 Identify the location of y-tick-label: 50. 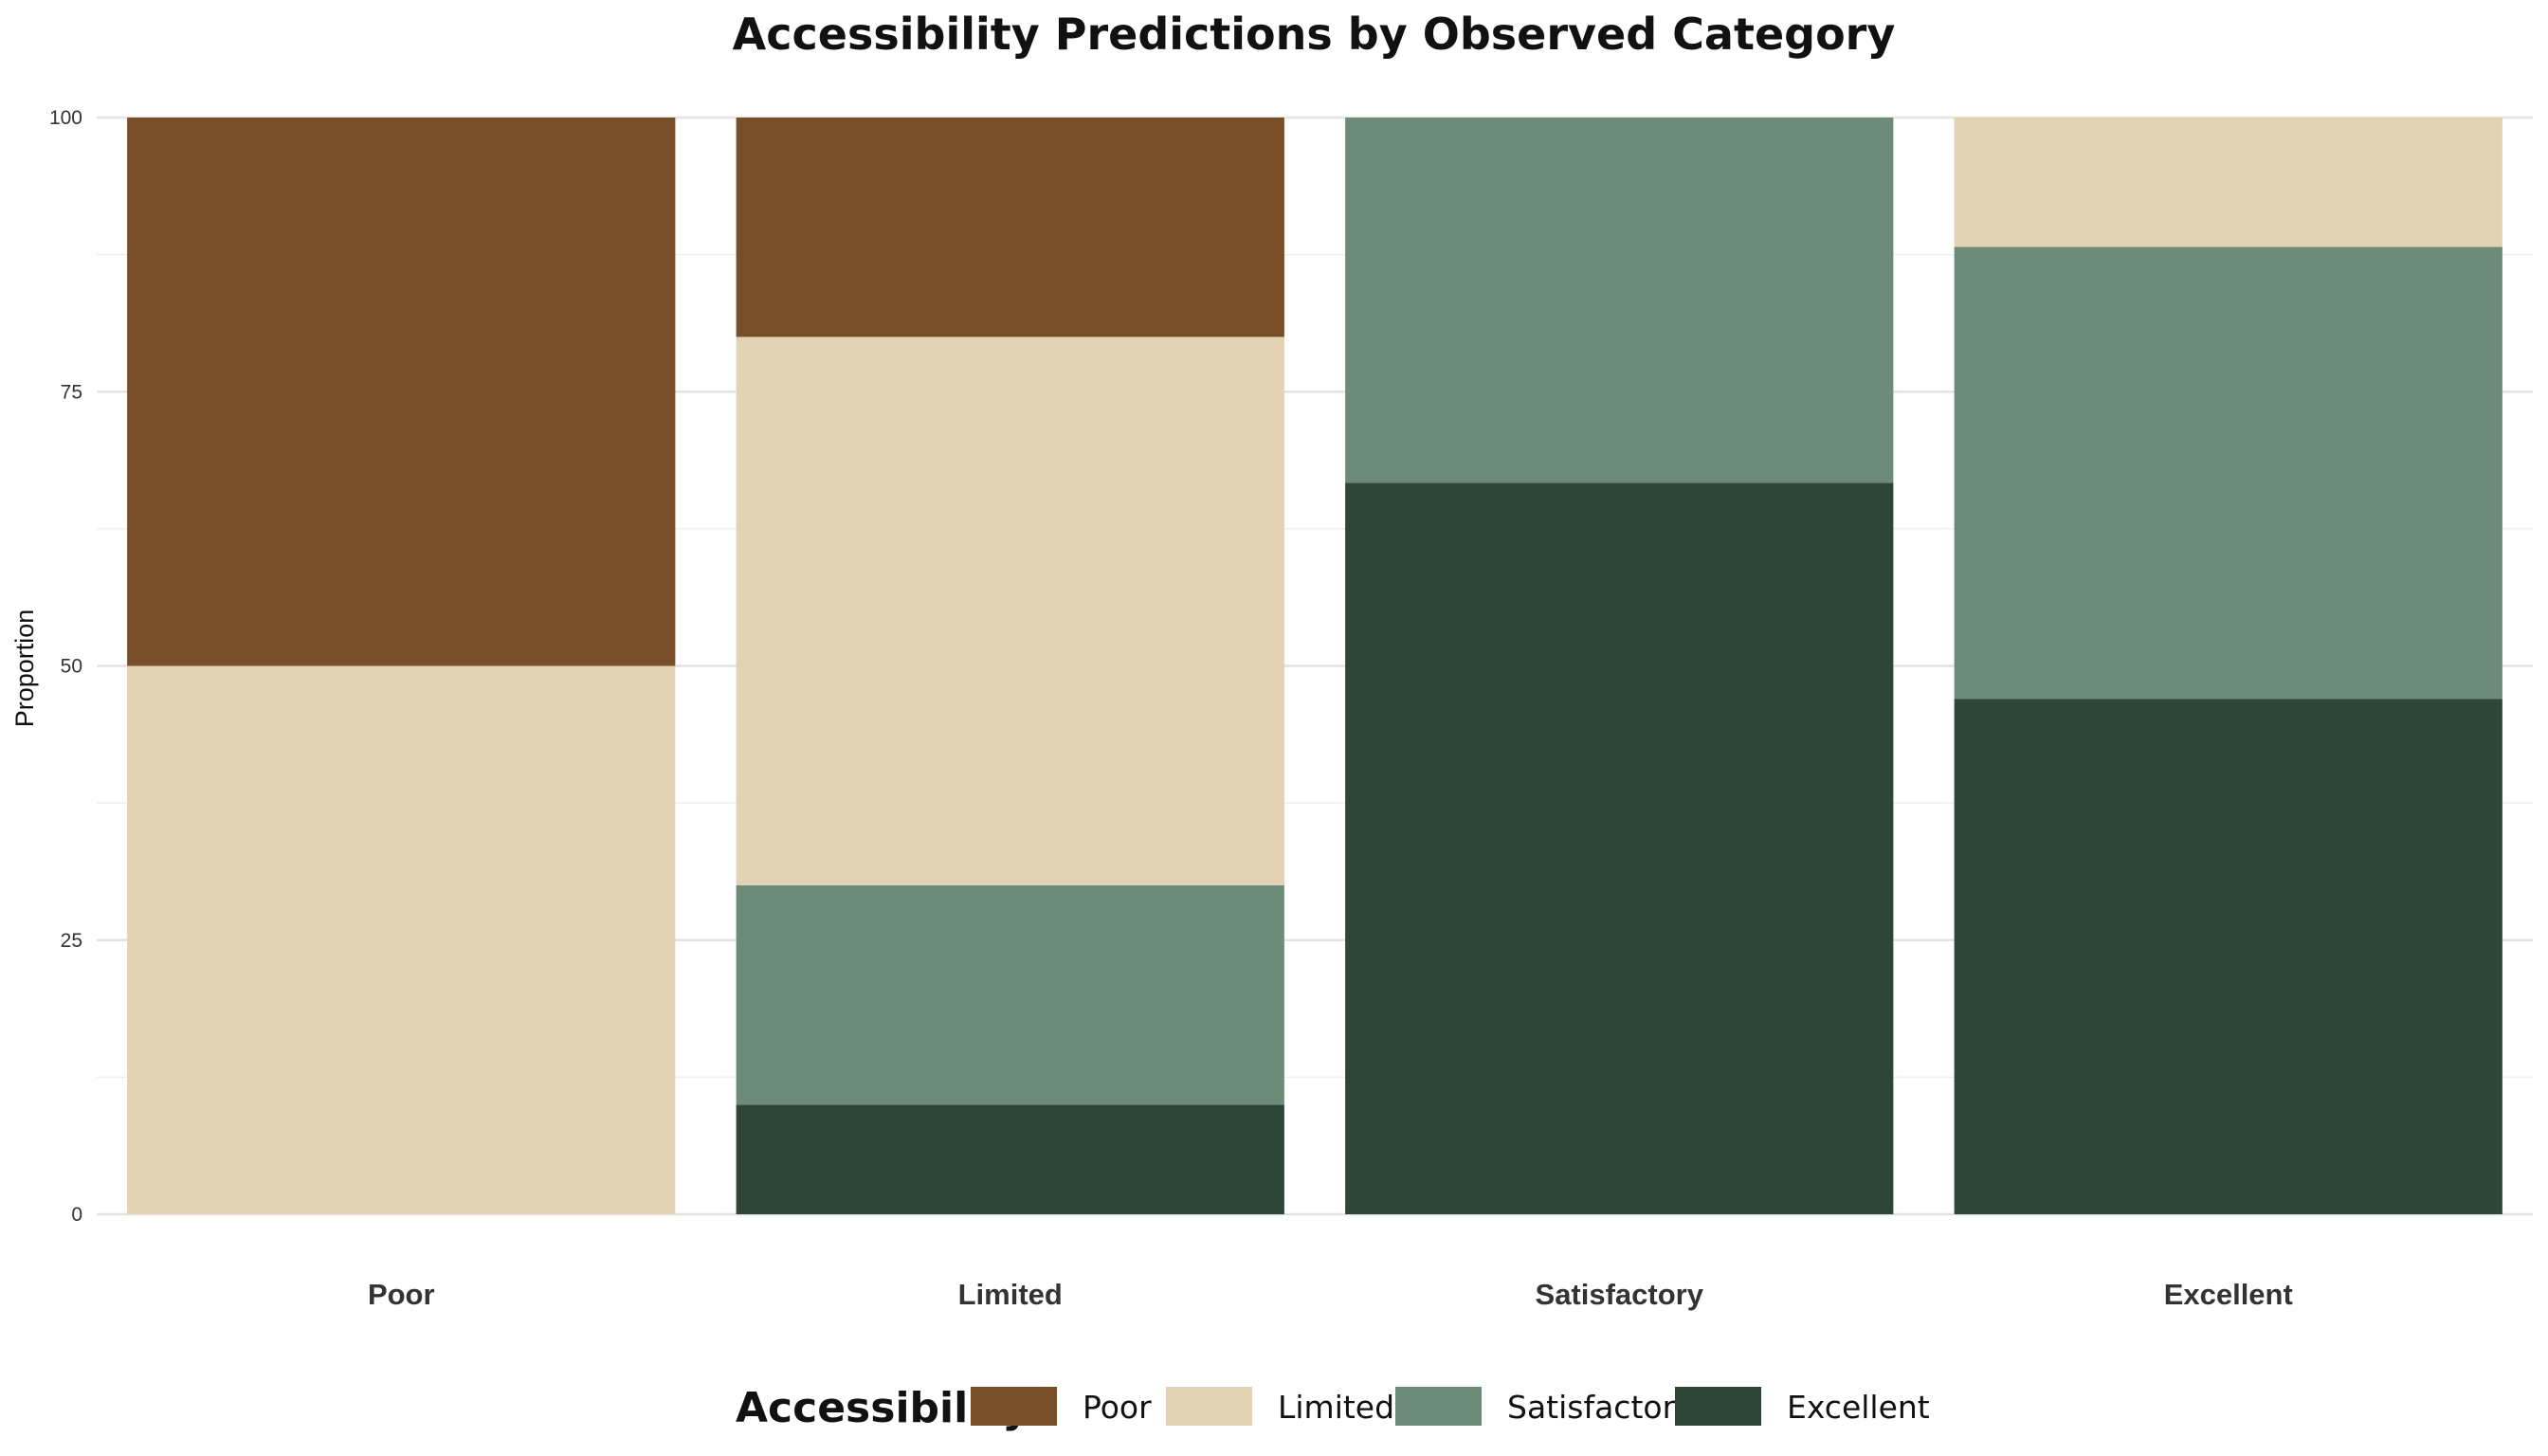
(71, 667).